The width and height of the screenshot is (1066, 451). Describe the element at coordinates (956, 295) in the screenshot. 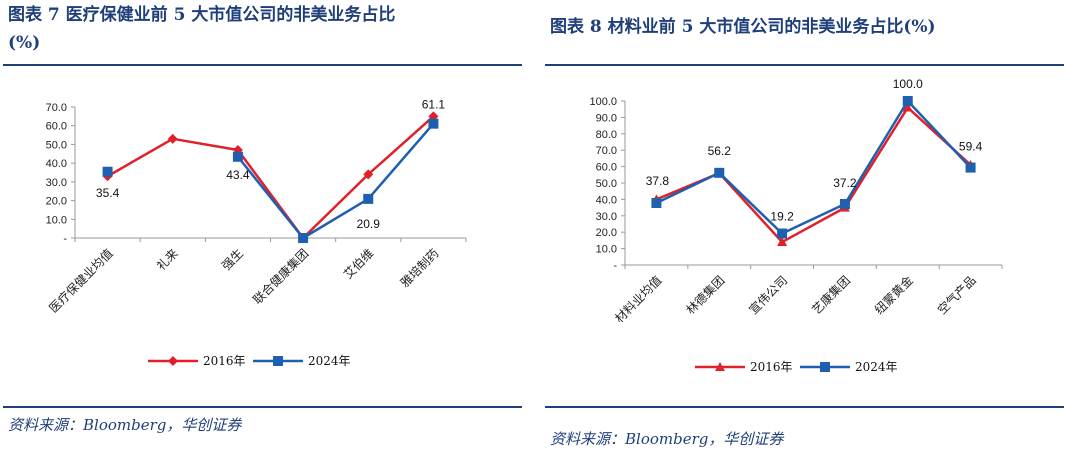

I see `x-tick-label: 空气产品` at that location.